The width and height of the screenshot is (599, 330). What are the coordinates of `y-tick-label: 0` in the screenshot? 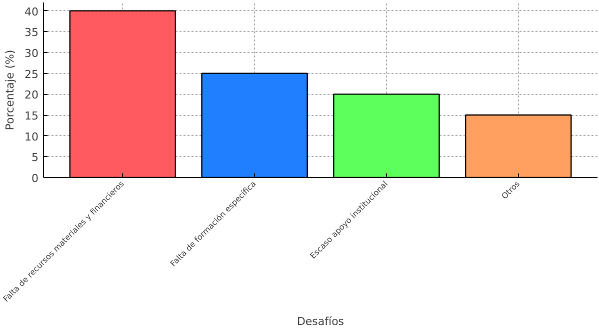 It's located at (35, 178).